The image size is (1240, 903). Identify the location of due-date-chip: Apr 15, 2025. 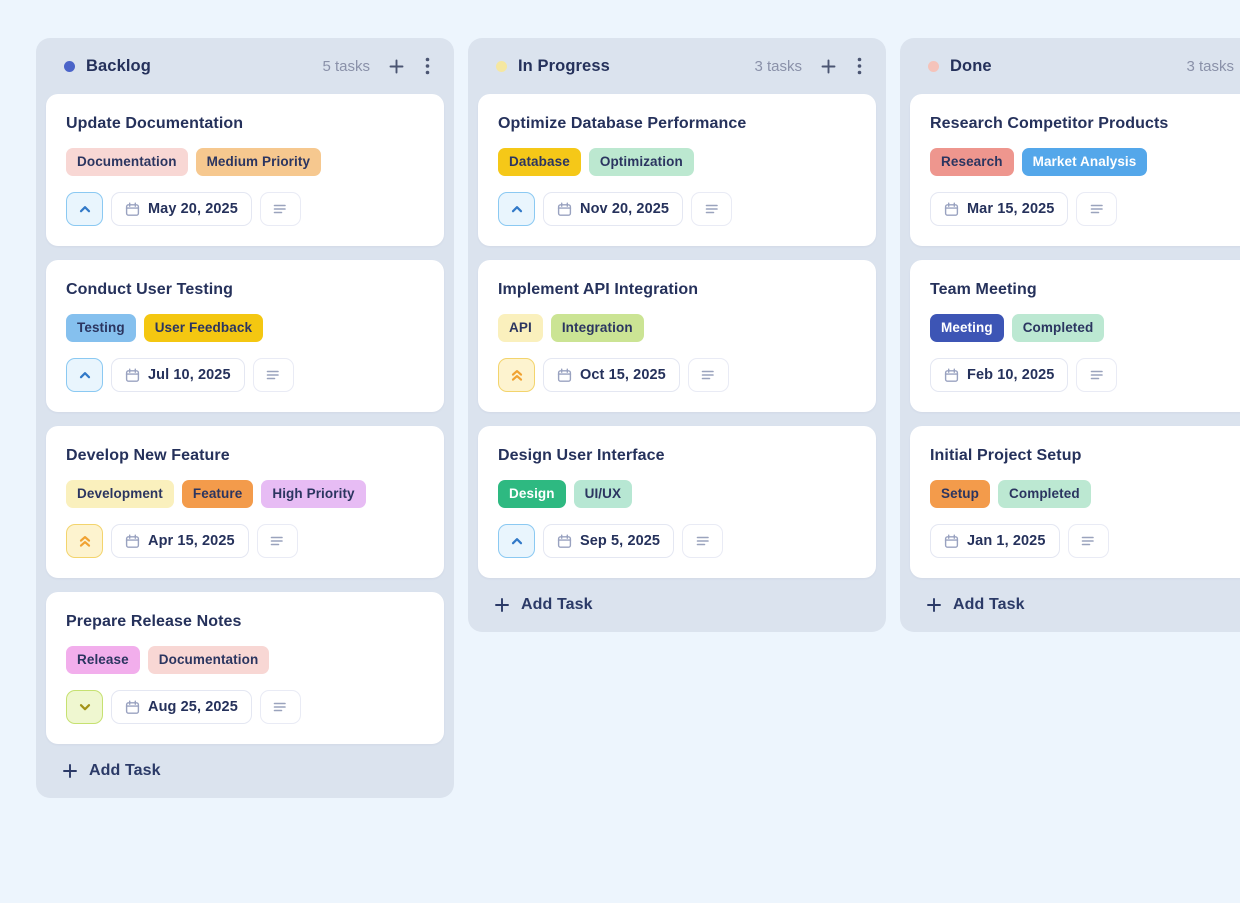
(180, 541).